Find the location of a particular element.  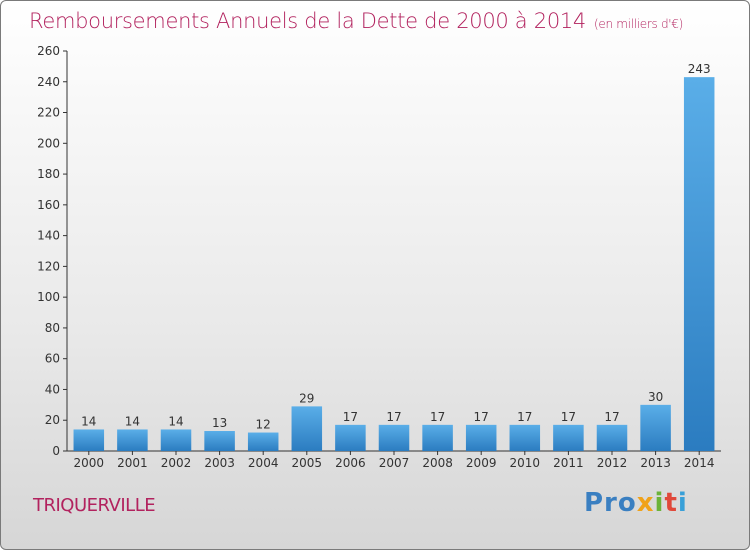

logo-part: t is located at coordinates (671, 503).